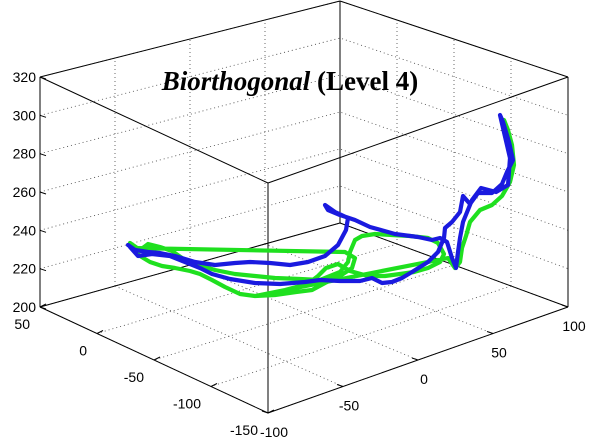 The height and width of the screenshot is (438, 601). I want to click on z-tick-label: 200, so click(25, 307).